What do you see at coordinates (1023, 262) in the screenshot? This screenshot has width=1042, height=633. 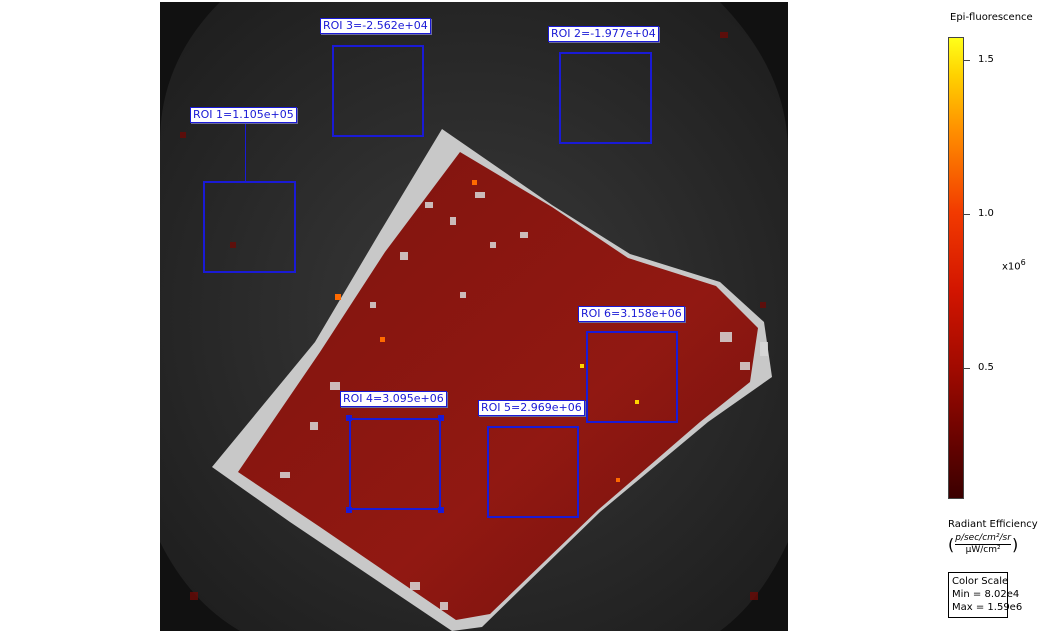 I see `exponent-power: 6` at bounding box center [1023, 262].